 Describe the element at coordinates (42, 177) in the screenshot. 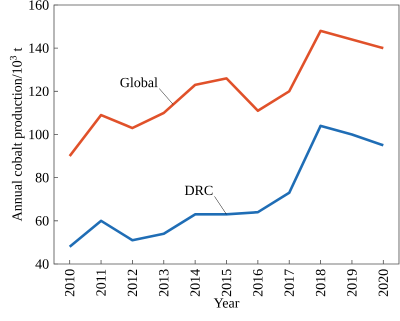

I see `y-tick-label: 80` at that location.